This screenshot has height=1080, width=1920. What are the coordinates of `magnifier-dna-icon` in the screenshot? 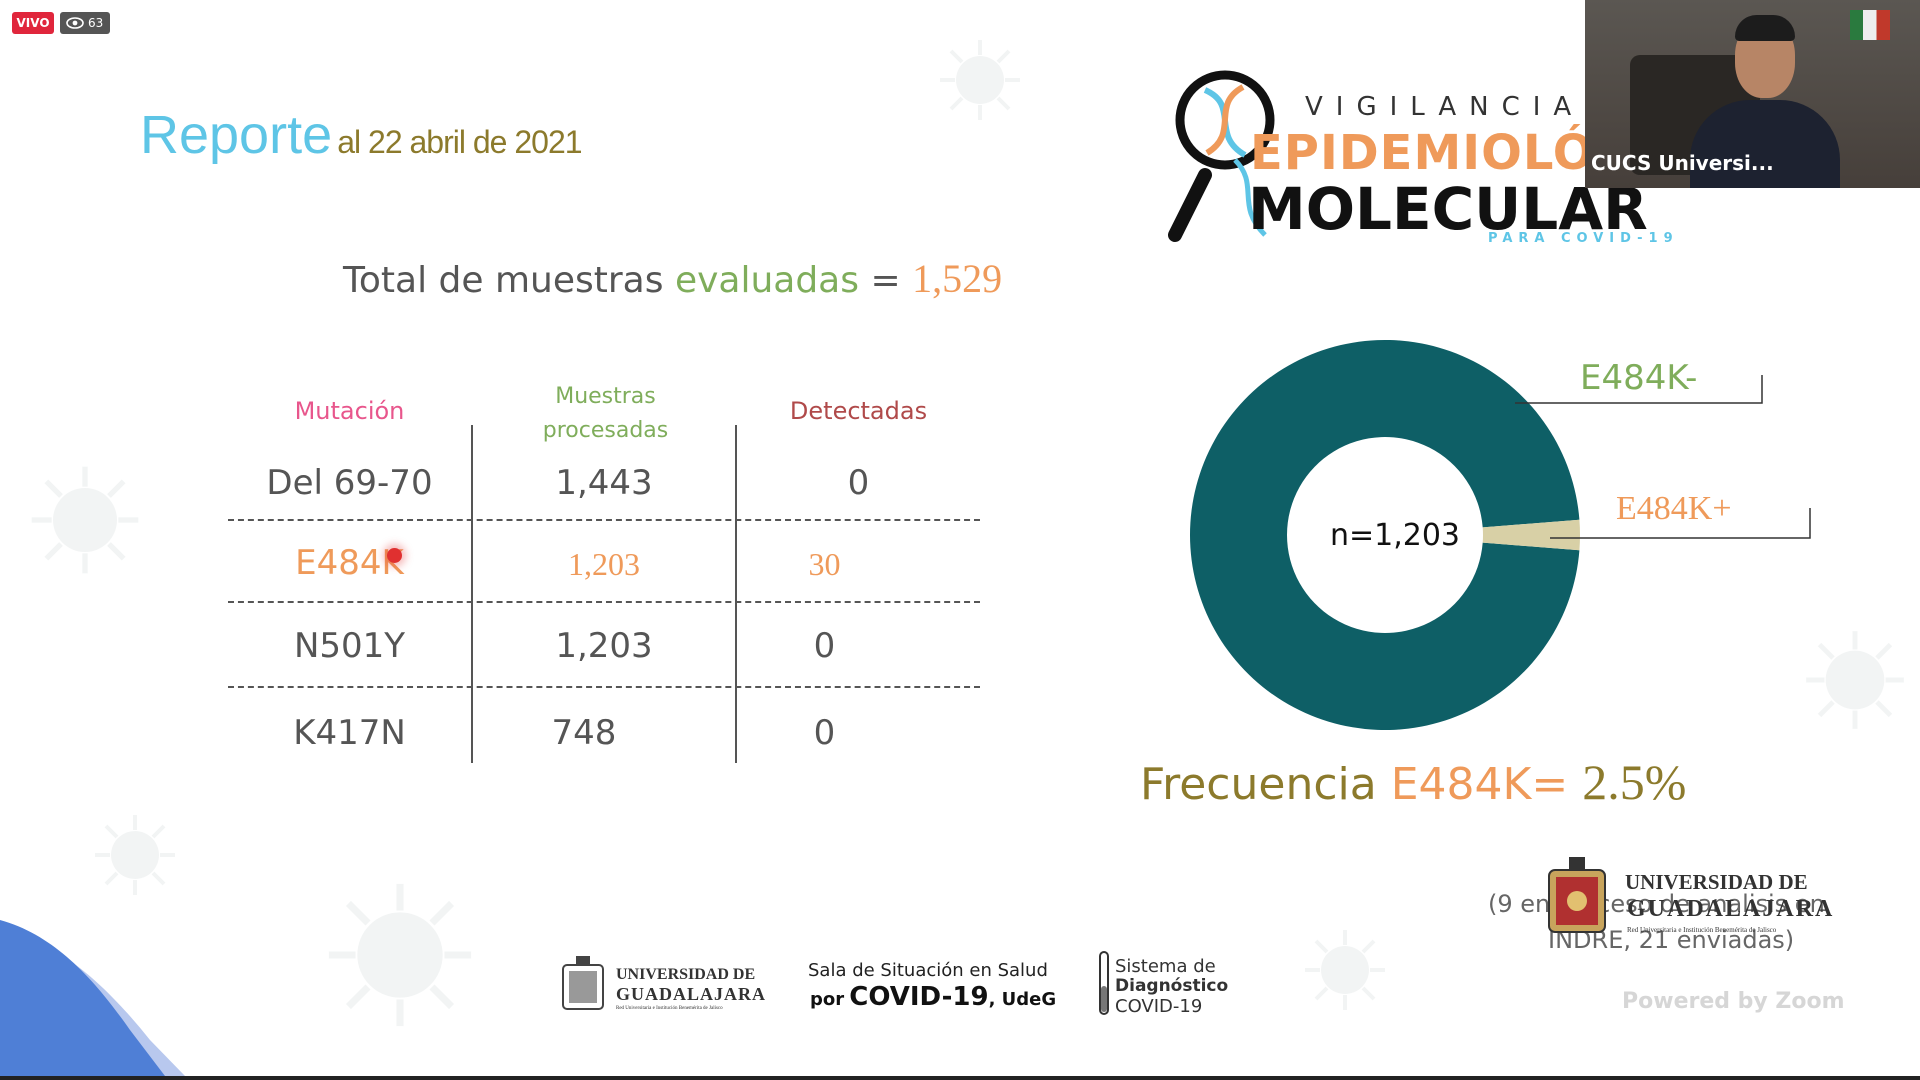 It's located at (1221, 156).